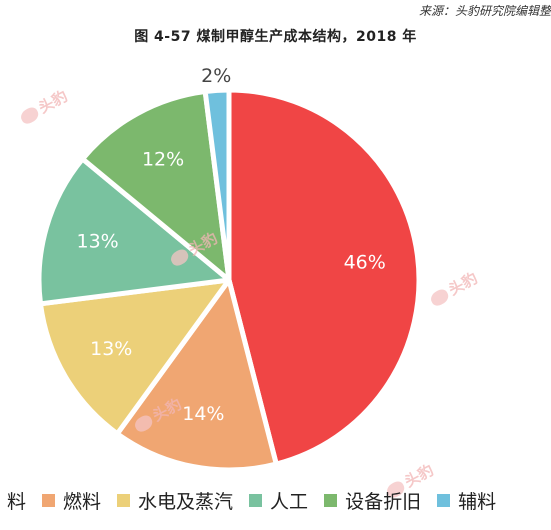 This screenshot has width=551, height=530. Describe the element at coordinates (17, 501) in the screenshot. I see `legend-label: 料` at that location.